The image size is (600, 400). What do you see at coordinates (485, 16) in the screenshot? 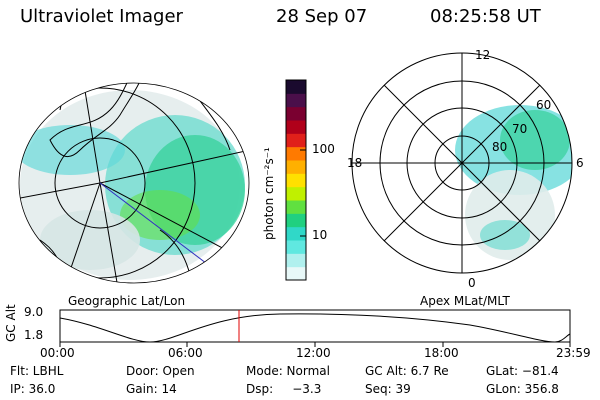
I see `time-label: 08:25:58 UT` at bounding box center [485, 16].